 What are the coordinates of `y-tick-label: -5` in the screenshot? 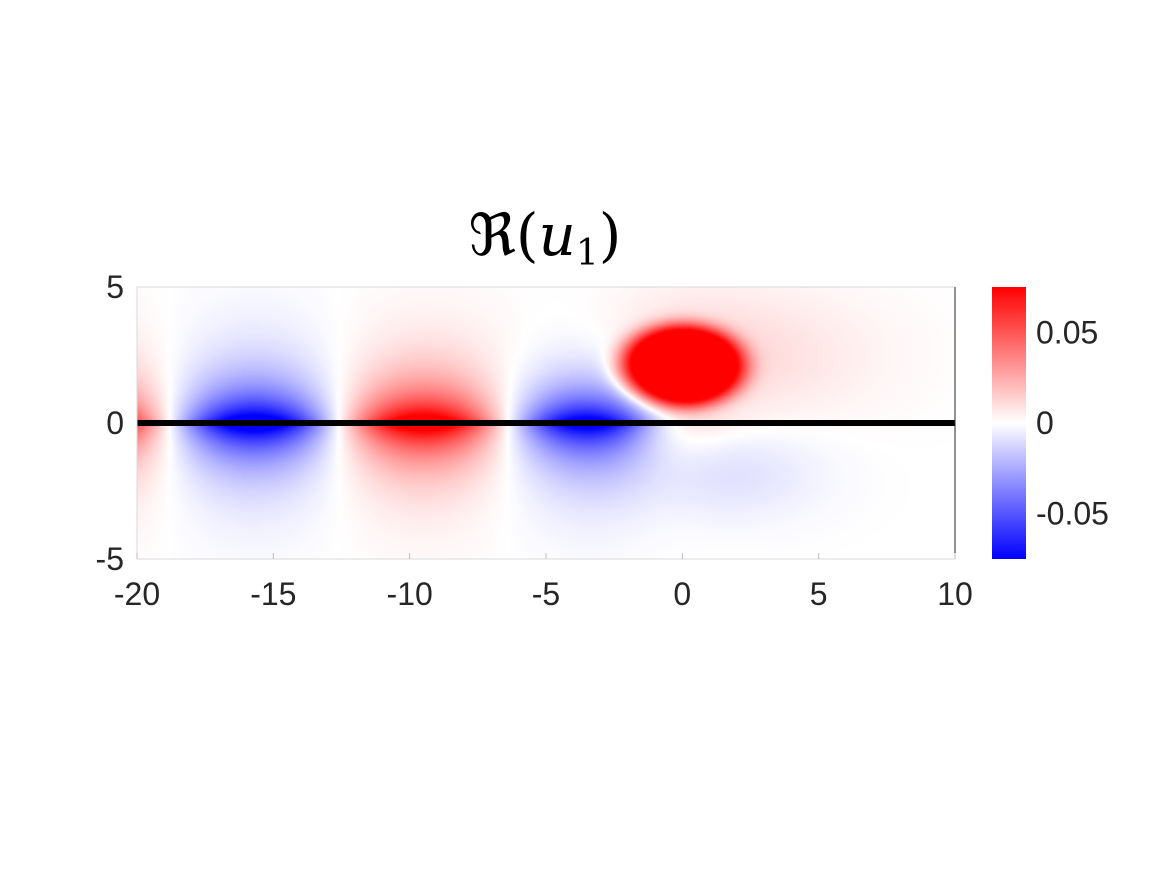 It's located at (110, 559).